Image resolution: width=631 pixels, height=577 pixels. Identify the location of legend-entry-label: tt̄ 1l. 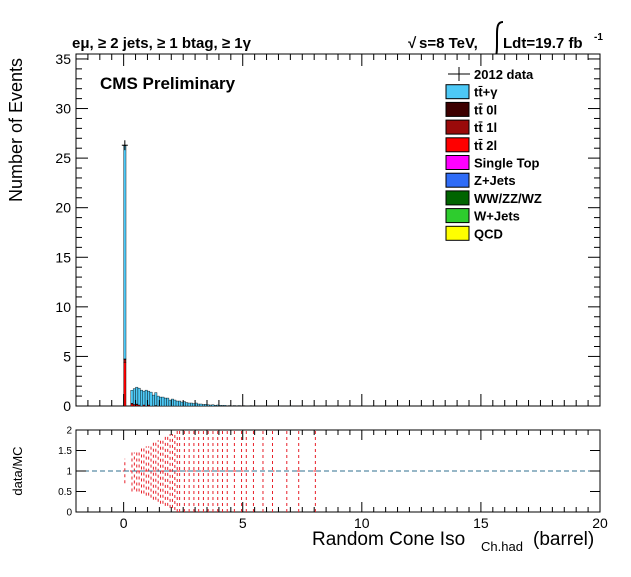
(485, 127).